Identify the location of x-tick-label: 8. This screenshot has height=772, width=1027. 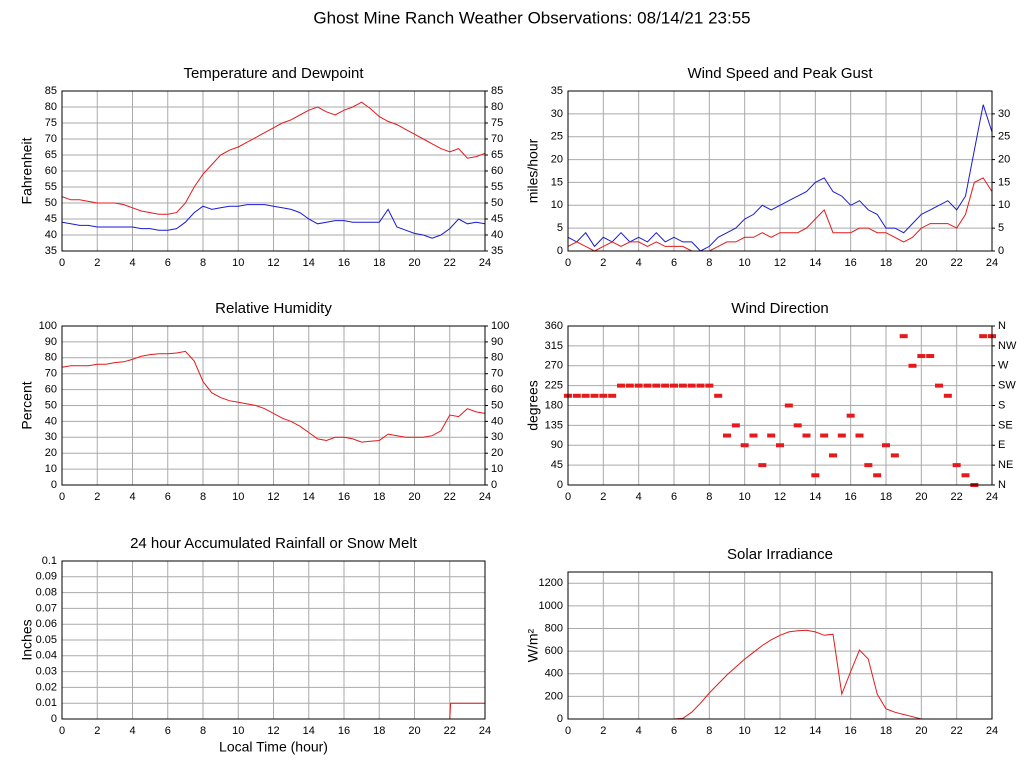
(709, 263).